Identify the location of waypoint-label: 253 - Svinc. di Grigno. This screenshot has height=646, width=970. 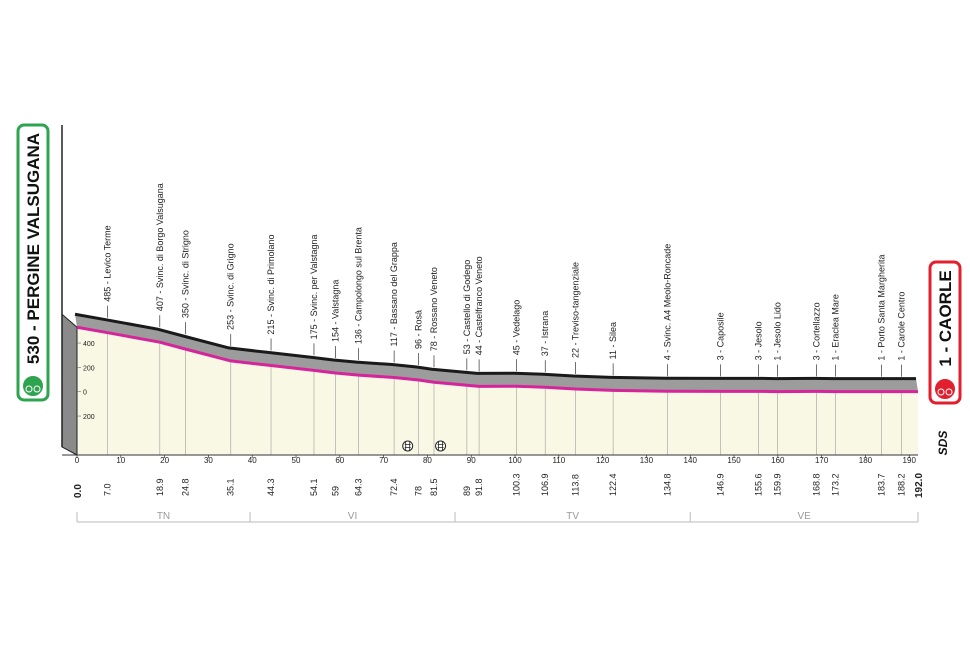
(231, 286).